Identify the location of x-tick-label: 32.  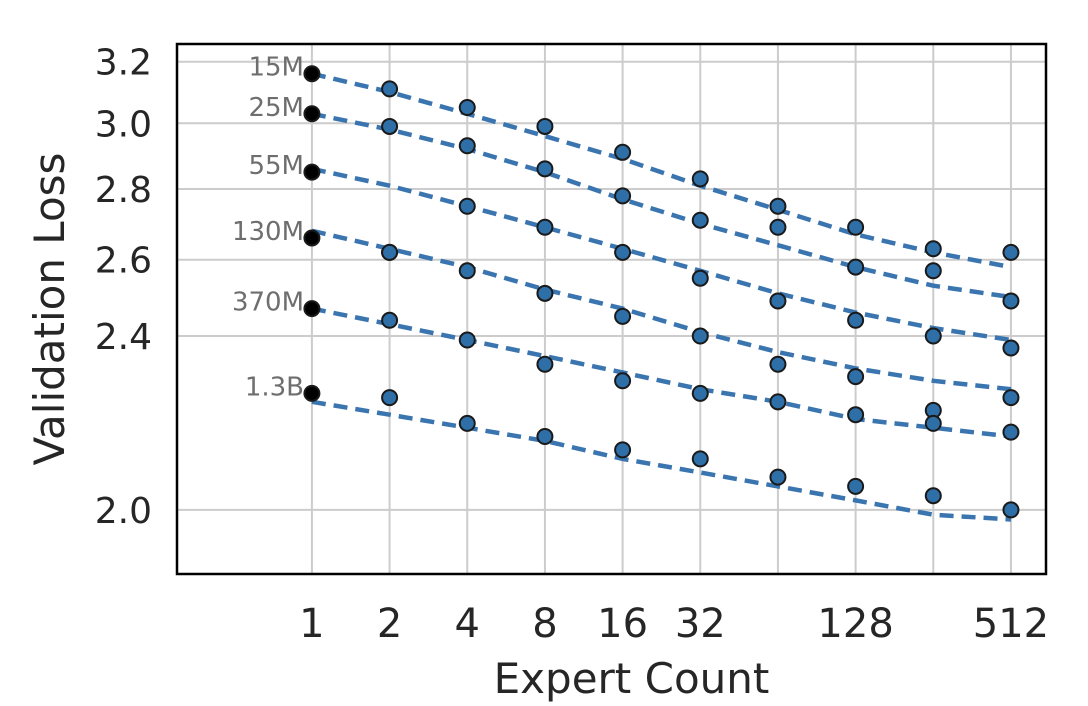
(700, 624).